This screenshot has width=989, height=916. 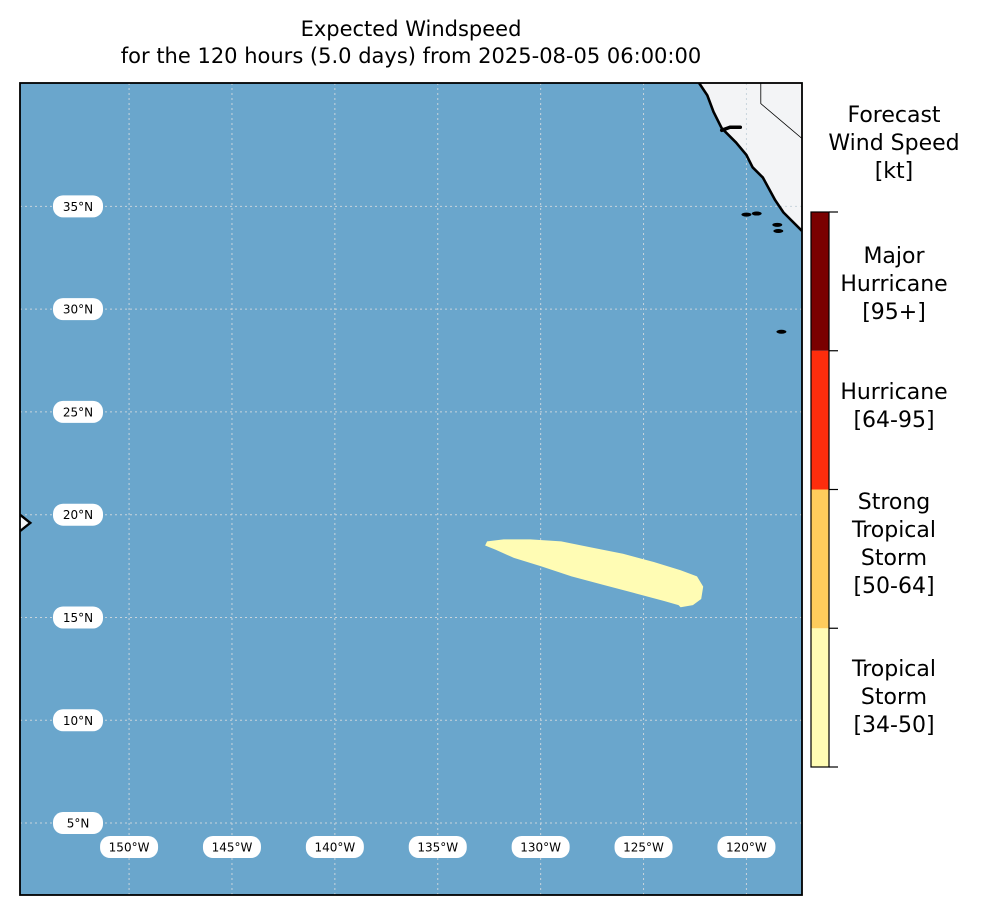 I want to click on longitude-label: 150°W, so click(x=129, y=847).